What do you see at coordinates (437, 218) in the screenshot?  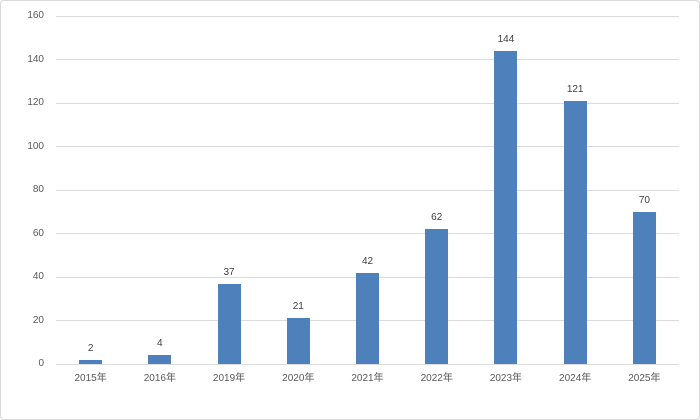 I see `bar-value-label: 62` at bounding box center [437, 218].